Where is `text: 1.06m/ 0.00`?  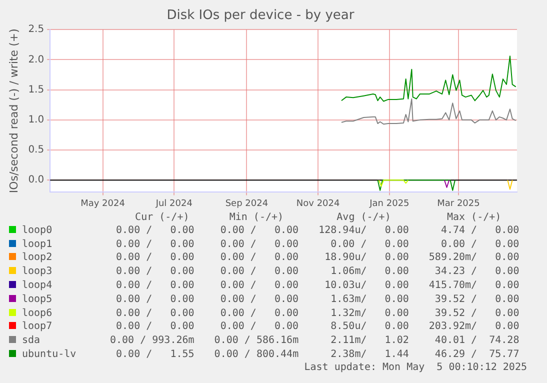 text: 1.06m/ 0.00 is located at coordinates (369, 272).